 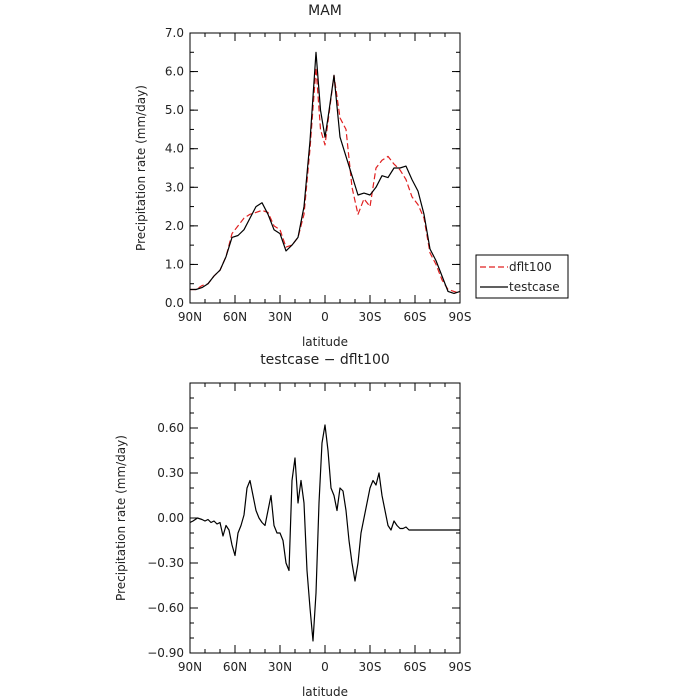 I want to click on legend-box, so click(x=522, y=276).